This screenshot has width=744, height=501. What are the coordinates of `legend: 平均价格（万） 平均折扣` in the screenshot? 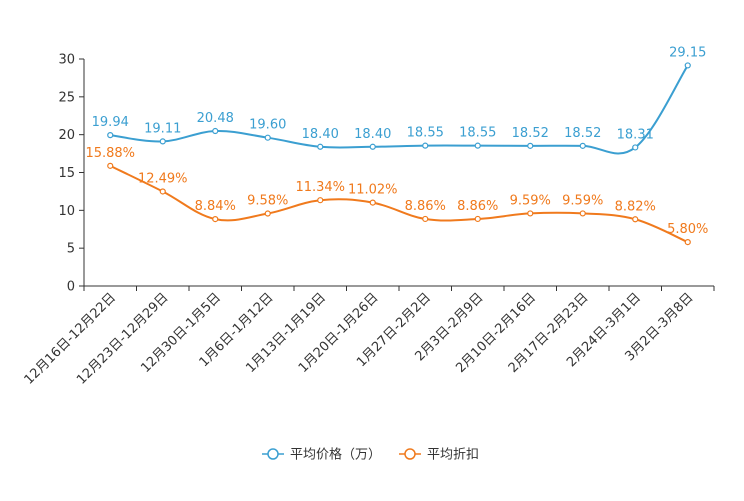 It's located at (370, 455).